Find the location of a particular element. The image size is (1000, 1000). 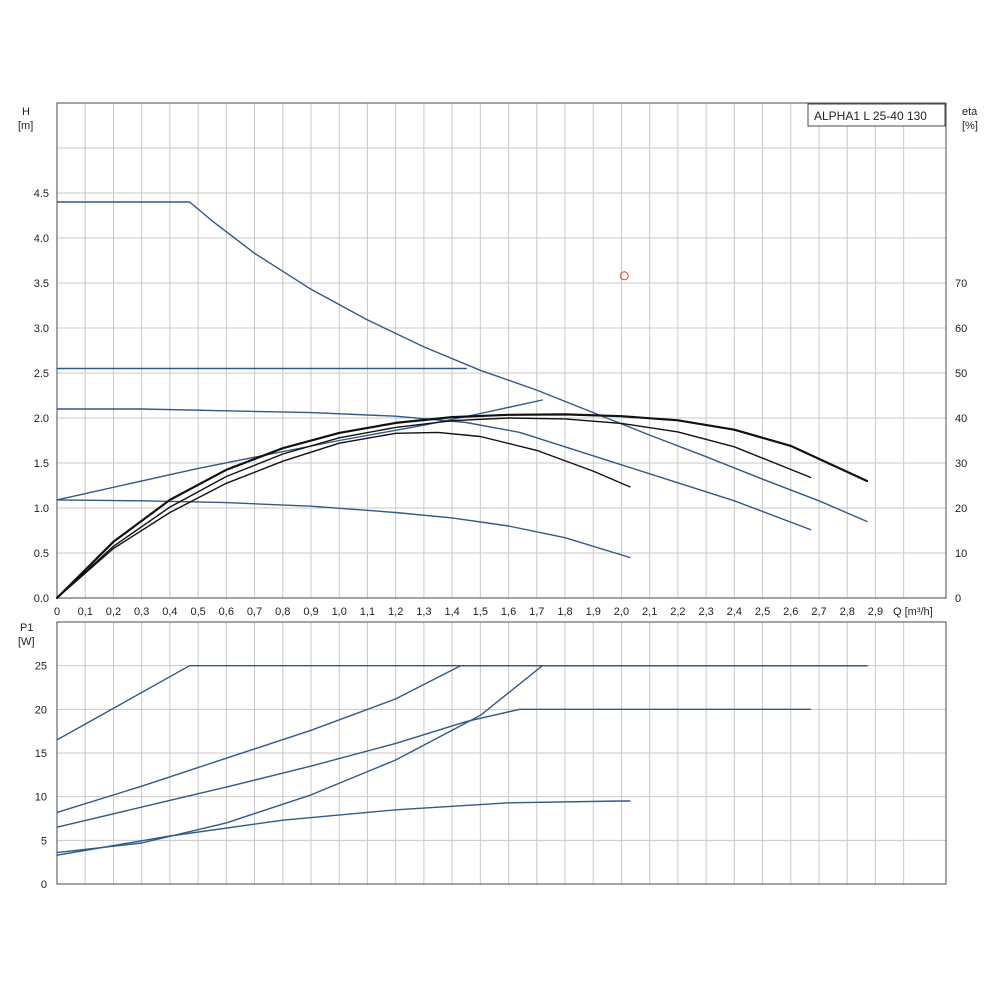

chart-title: ALPHA1 L 25-40 130 is located at coordinates (870, 116).